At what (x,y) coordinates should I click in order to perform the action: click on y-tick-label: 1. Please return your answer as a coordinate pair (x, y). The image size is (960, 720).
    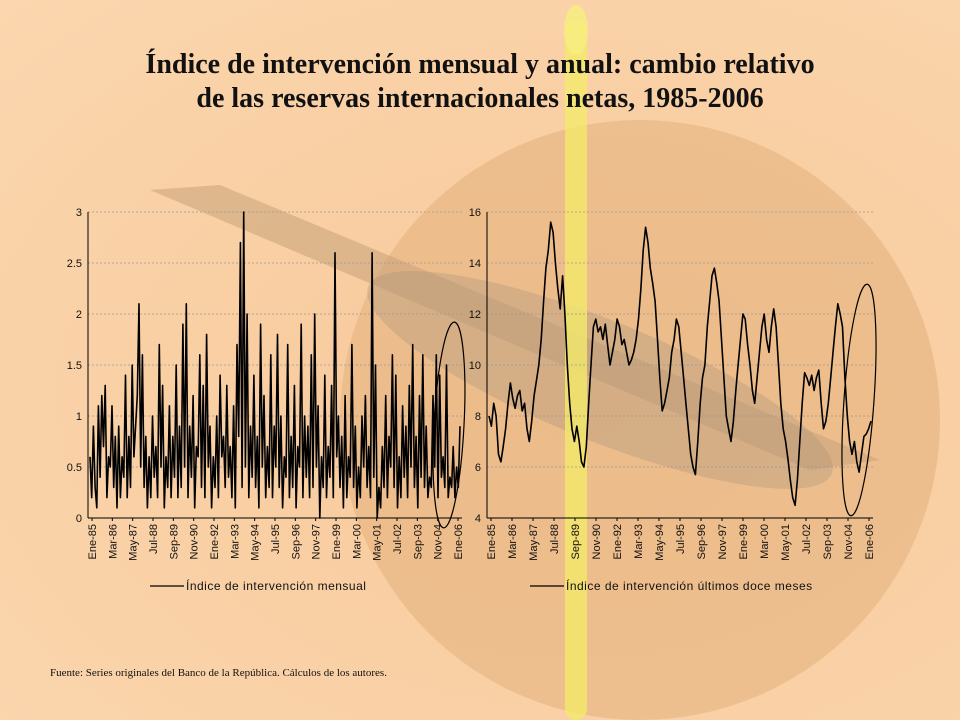
    Looking at the image, I should click on (79, 417).